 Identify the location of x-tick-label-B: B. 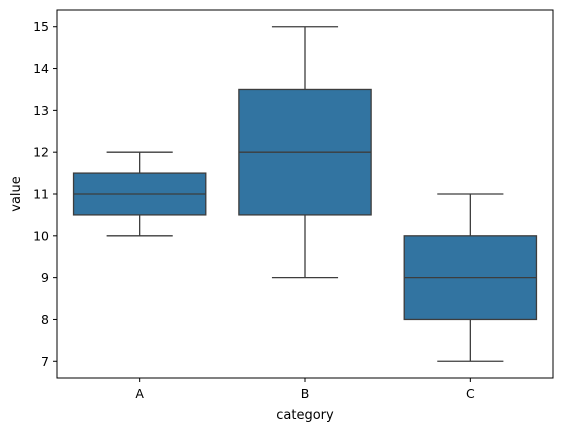
(305, 393).